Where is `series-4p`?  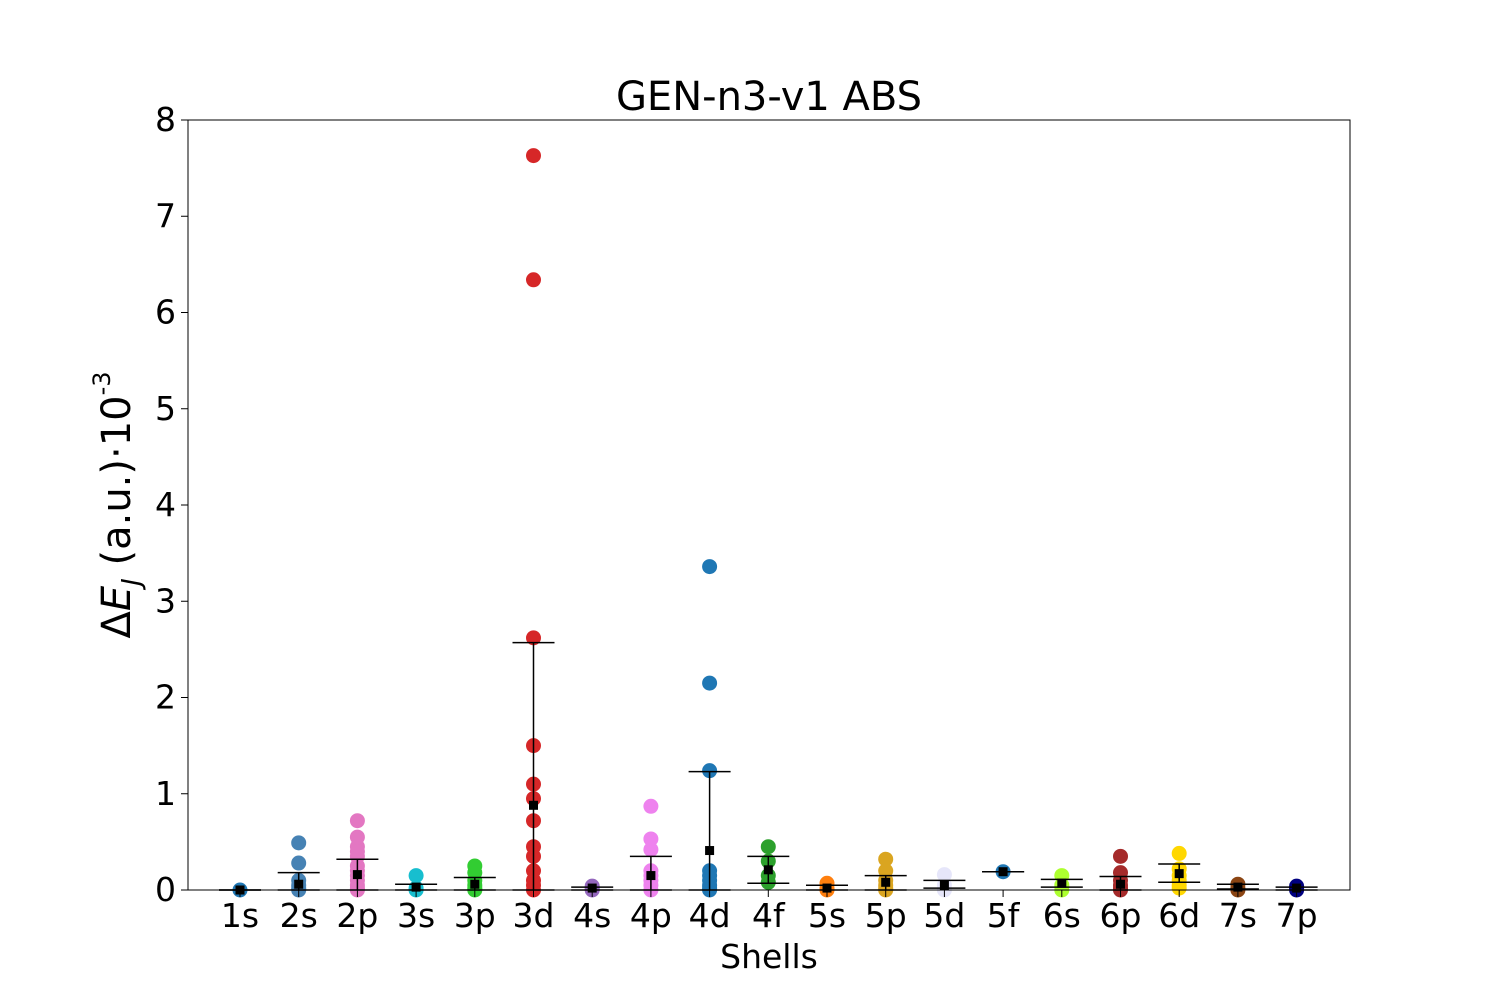
series-4p is located at coordinates (650, 848).